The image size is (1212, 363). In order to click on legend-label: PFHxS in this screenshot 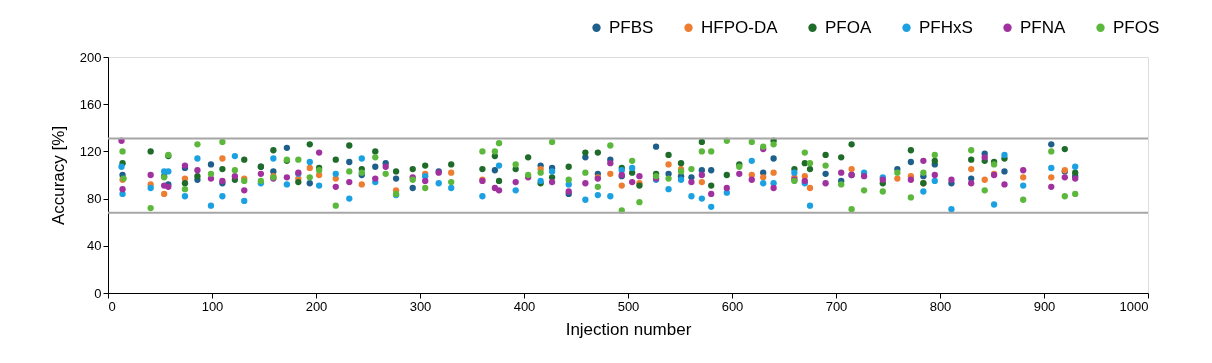, I will do `click(946, 27)`.